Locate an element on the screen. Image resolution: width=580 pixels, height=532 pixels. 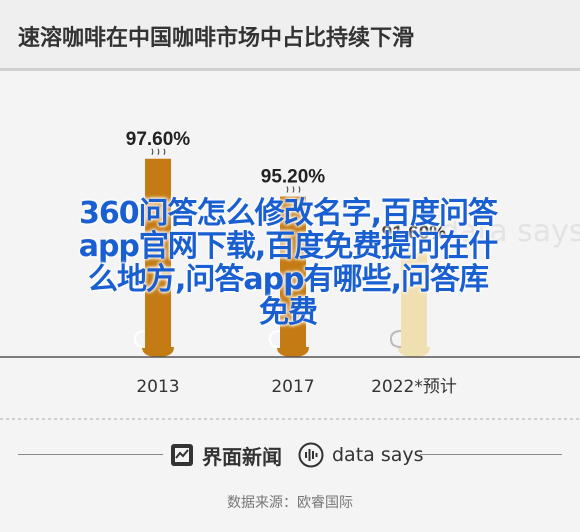
watermark-text: data says is located at coordinates (510, 231).